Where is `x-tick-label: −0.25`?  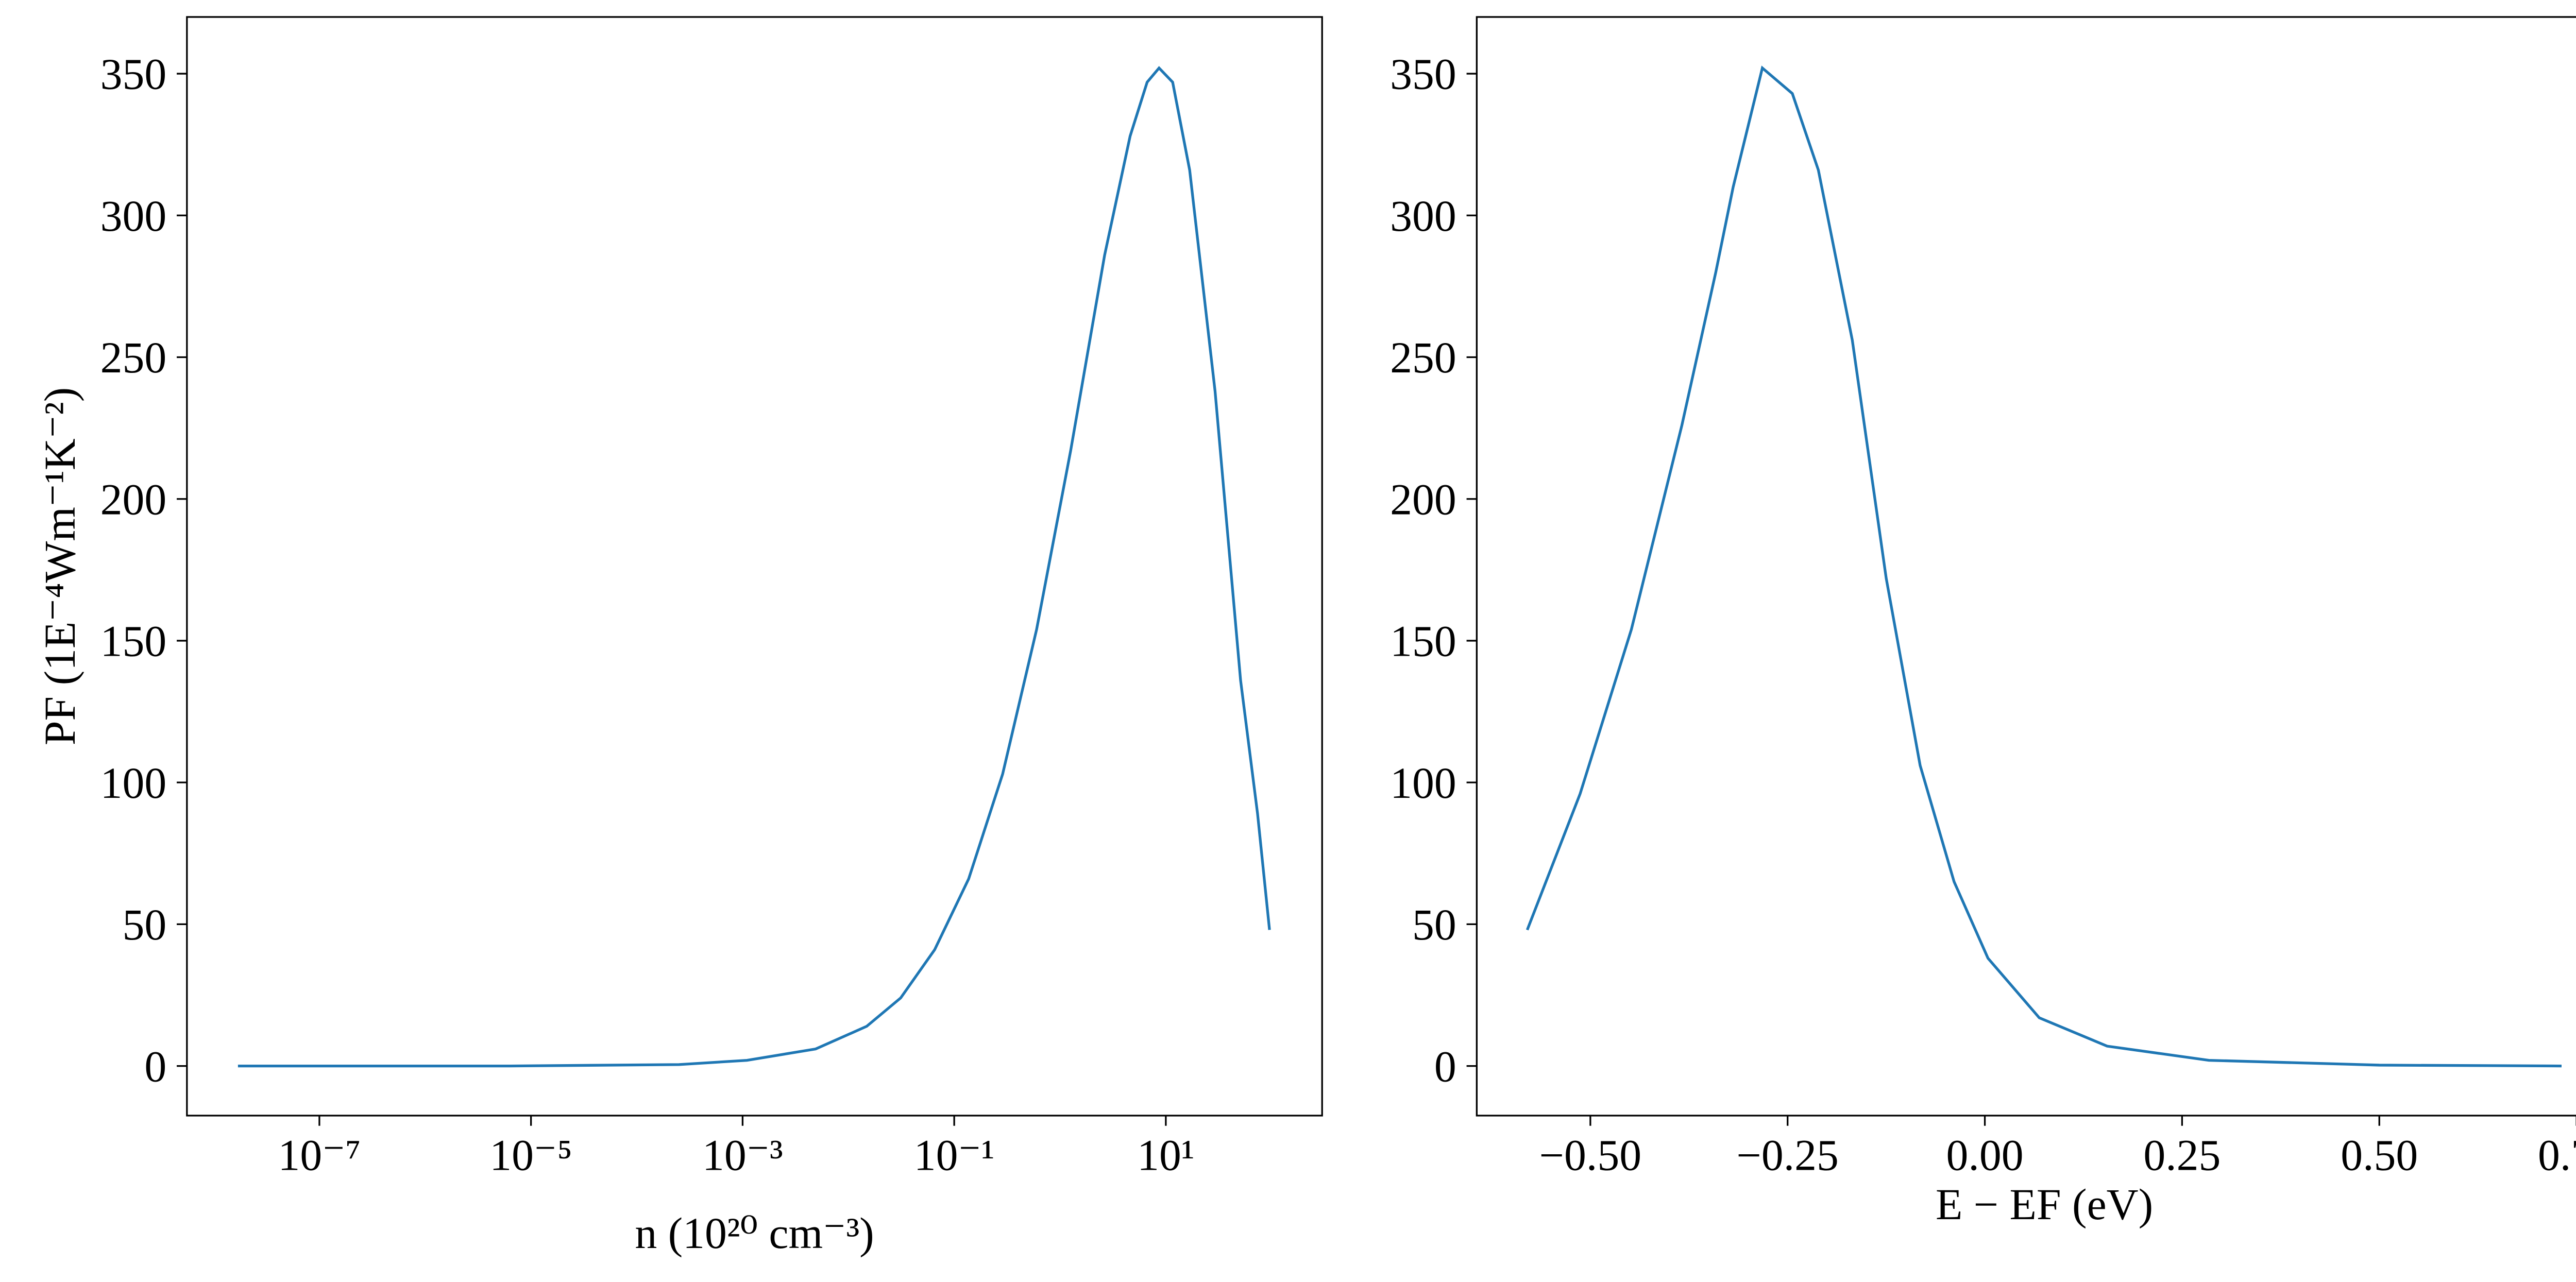
x-tick-label: −0.25 is located at coordinates (1788, 1155).